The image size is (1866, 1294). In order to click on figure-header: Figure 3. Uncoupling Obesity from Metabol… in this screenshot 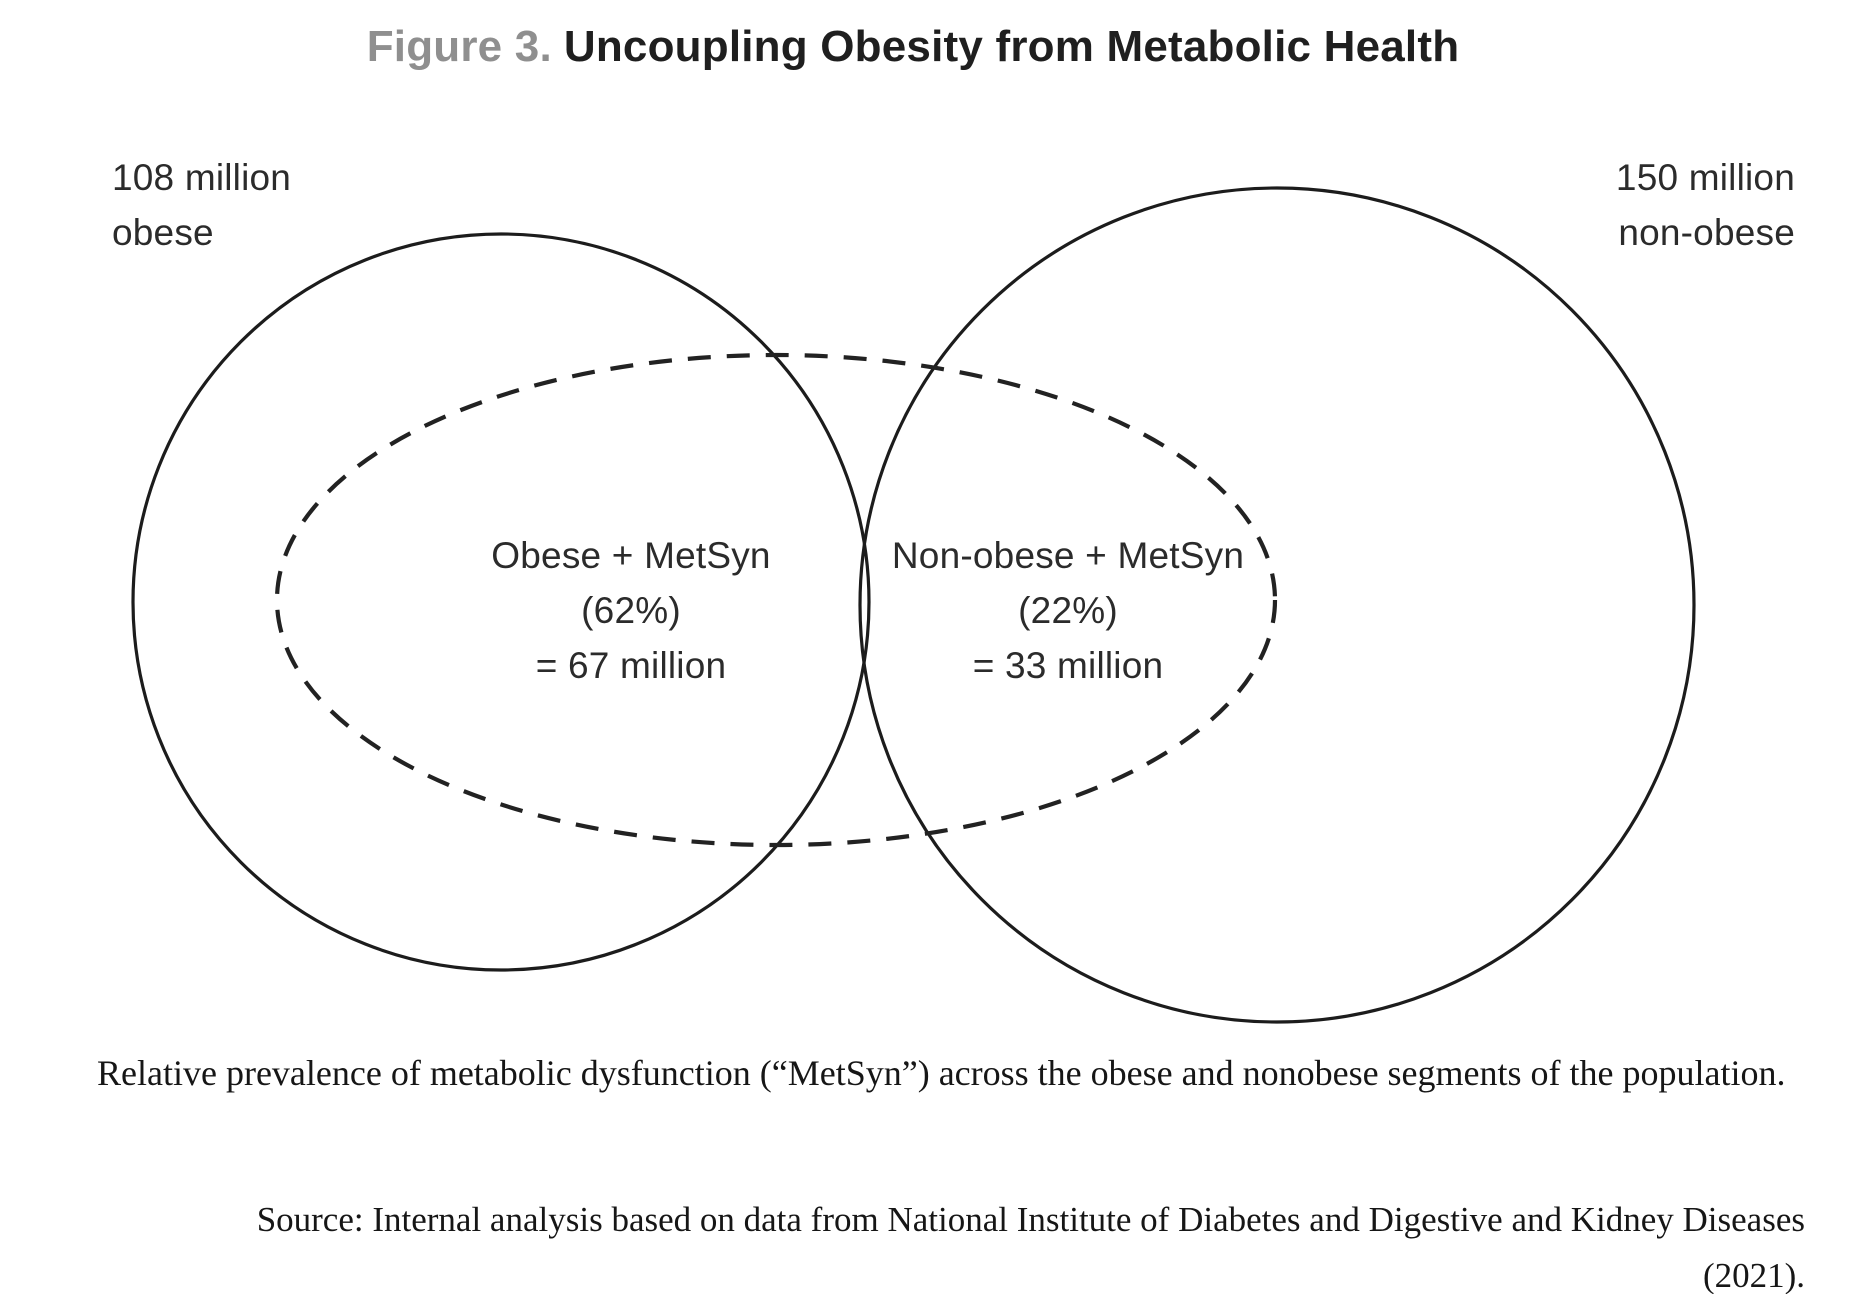, I will do `click(933, 47)`.